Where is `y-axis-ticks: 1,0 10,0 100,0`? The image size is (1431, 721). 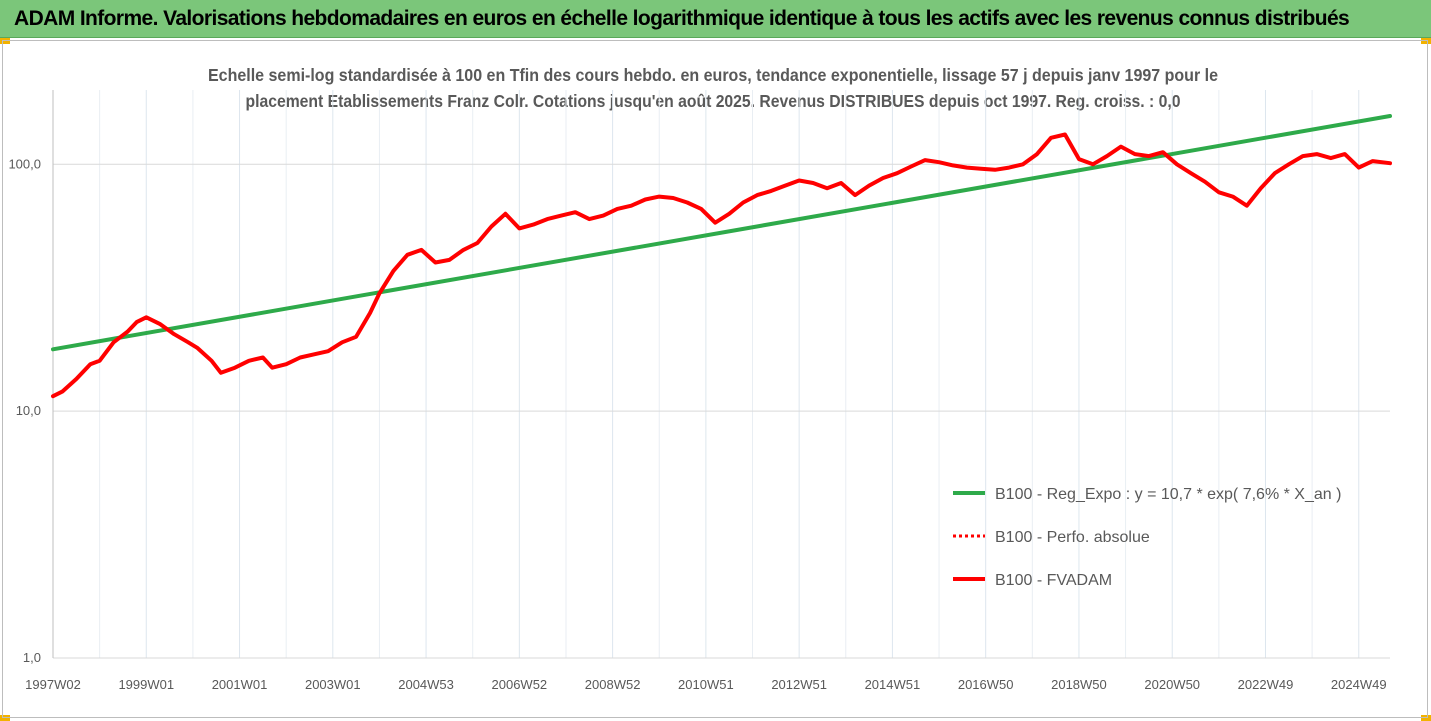
y-axis-ticks: 1,0 10,0 100,0 is located at coordinates (24, 410).